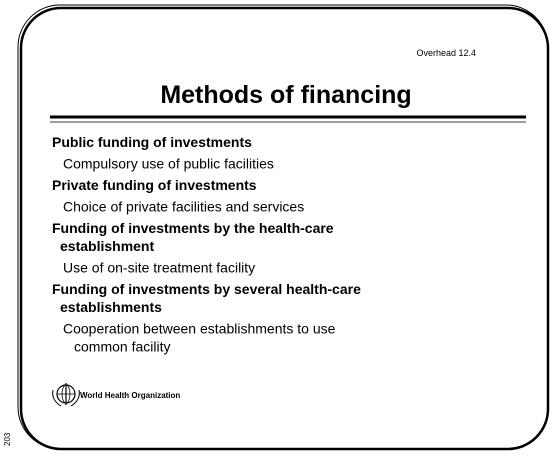 The image size is (555, 456). What do you see at coordinates (130, 395) in the screenshot?
I see `organization-name: World Health Organization` at bounding box center [130, 395].